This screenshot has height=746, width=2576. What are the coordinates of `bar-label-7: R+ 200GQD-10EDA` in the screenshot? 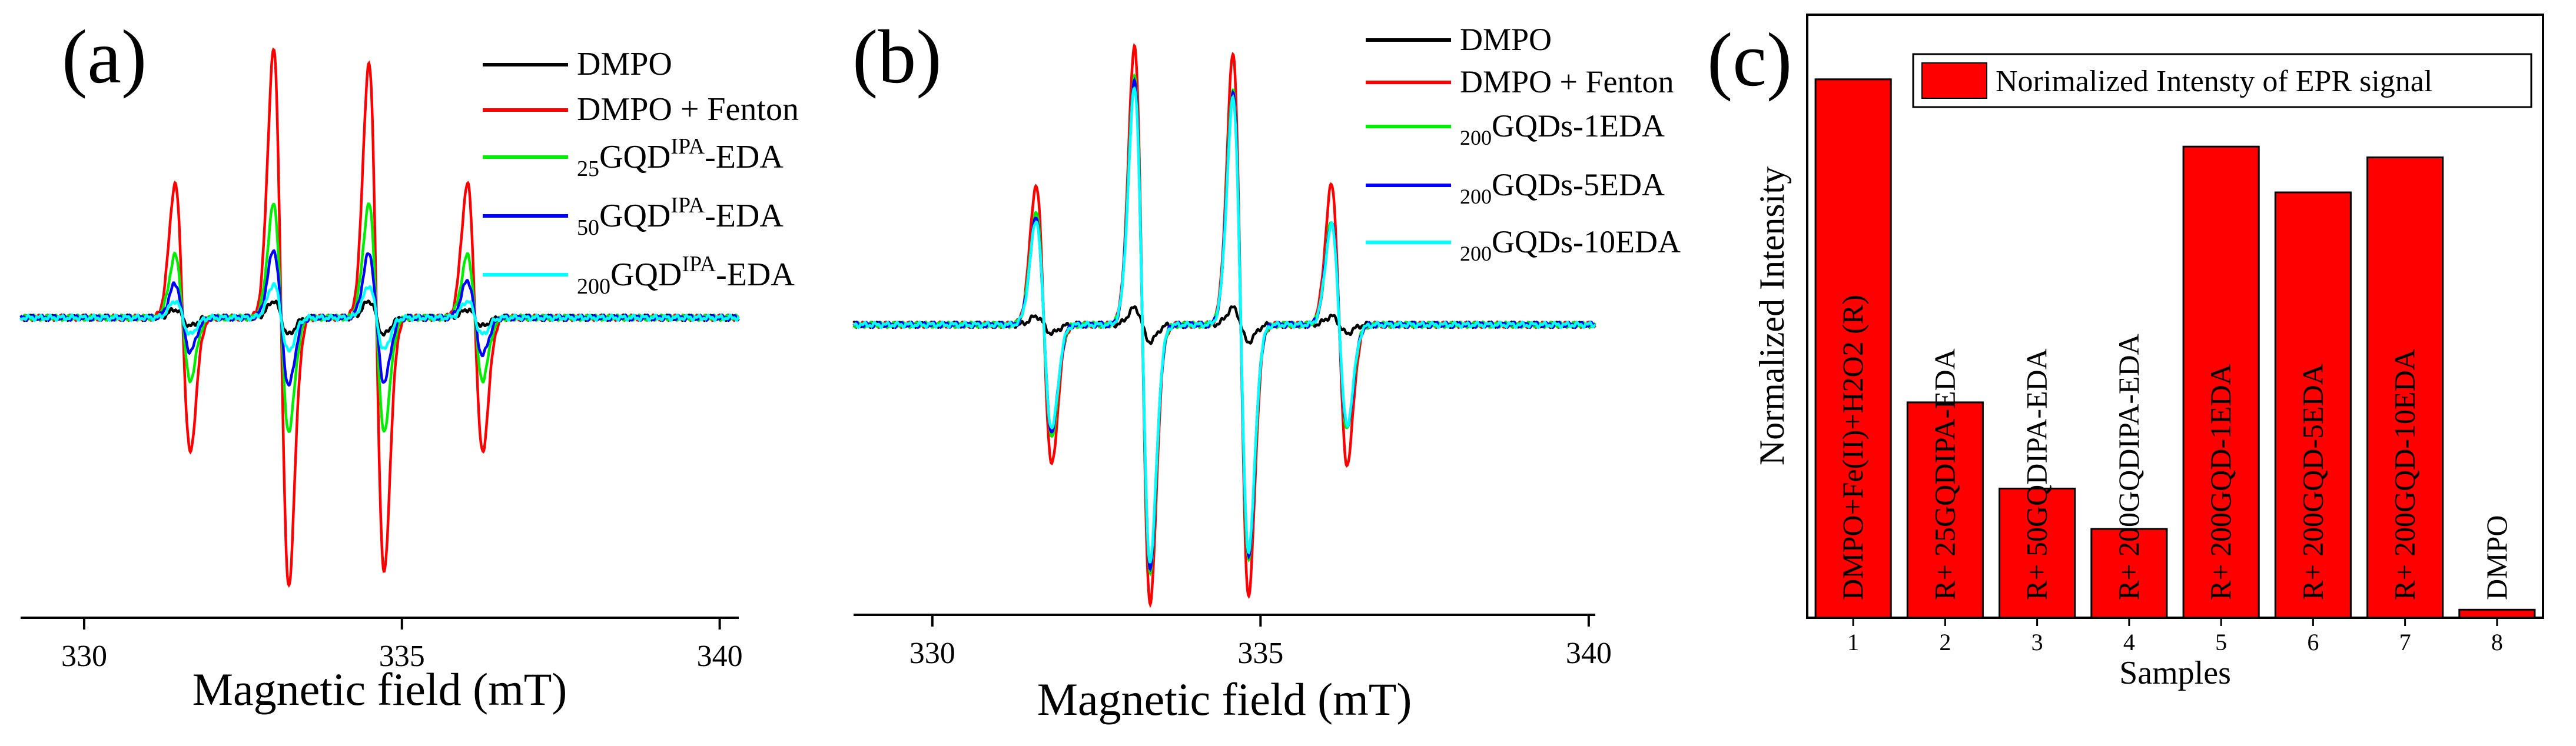 It's located at (2404, 475).